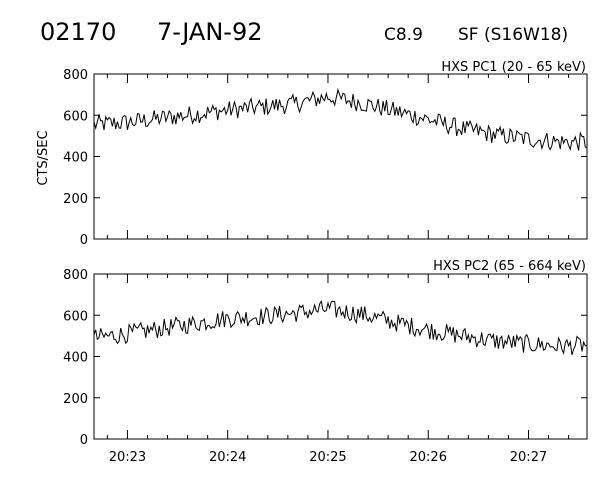 Image resolution: width=600 pixels, height=480 pixels. I want to click on goes-class: C8.9, so click(403, 35).